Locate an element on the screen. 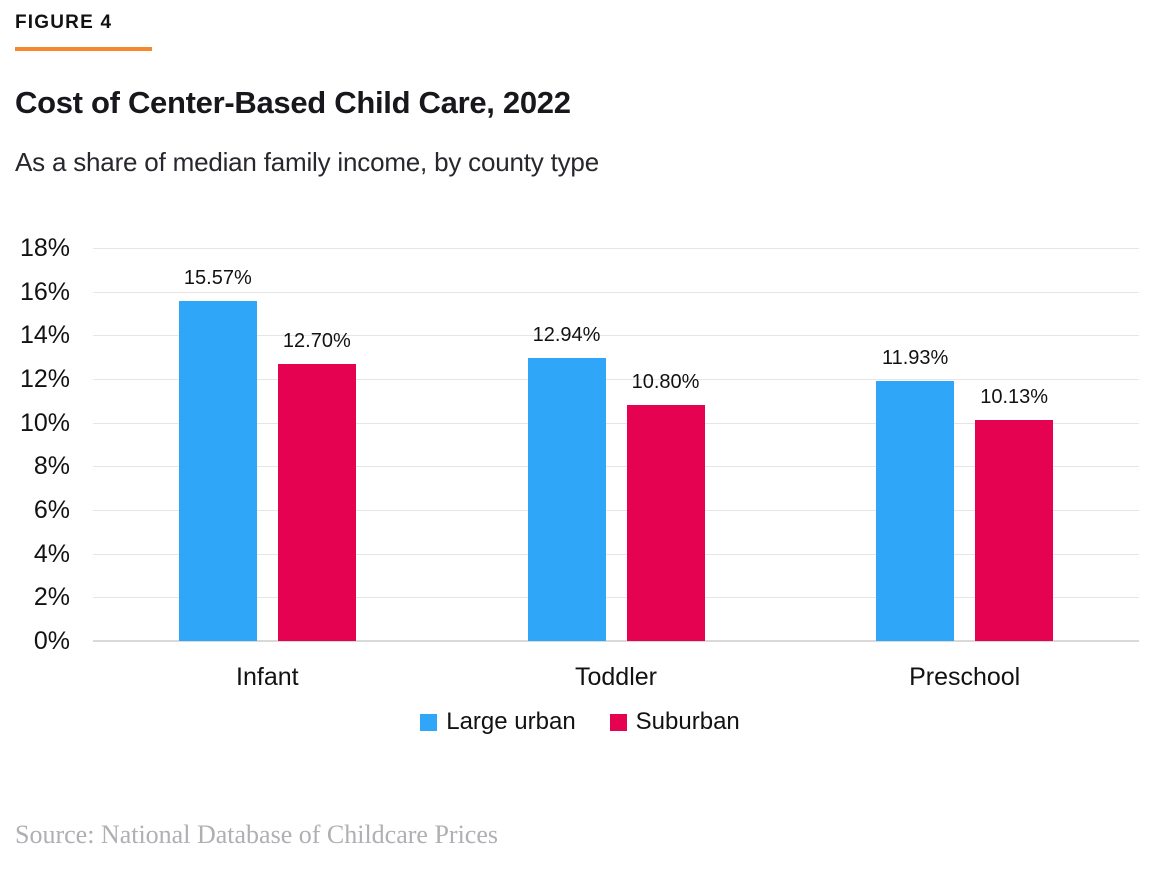  value-label-suburban-preschool: 10.13% is located at coordinates (1014, 396).